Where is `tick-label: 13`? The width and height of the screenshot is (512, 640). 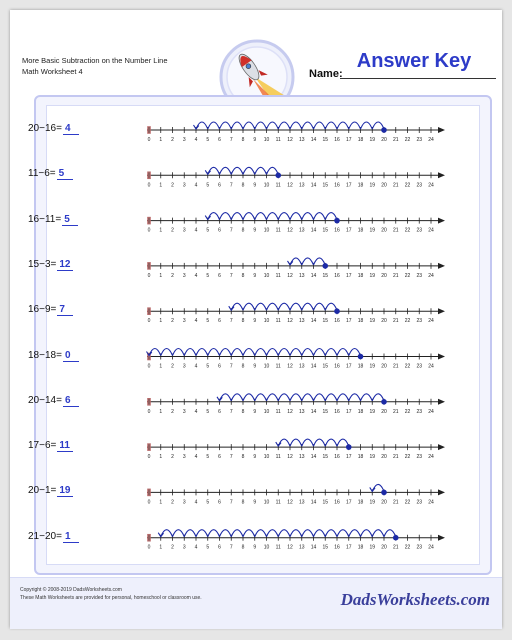 tick-label: 13 is located at coordinates (302, 140).